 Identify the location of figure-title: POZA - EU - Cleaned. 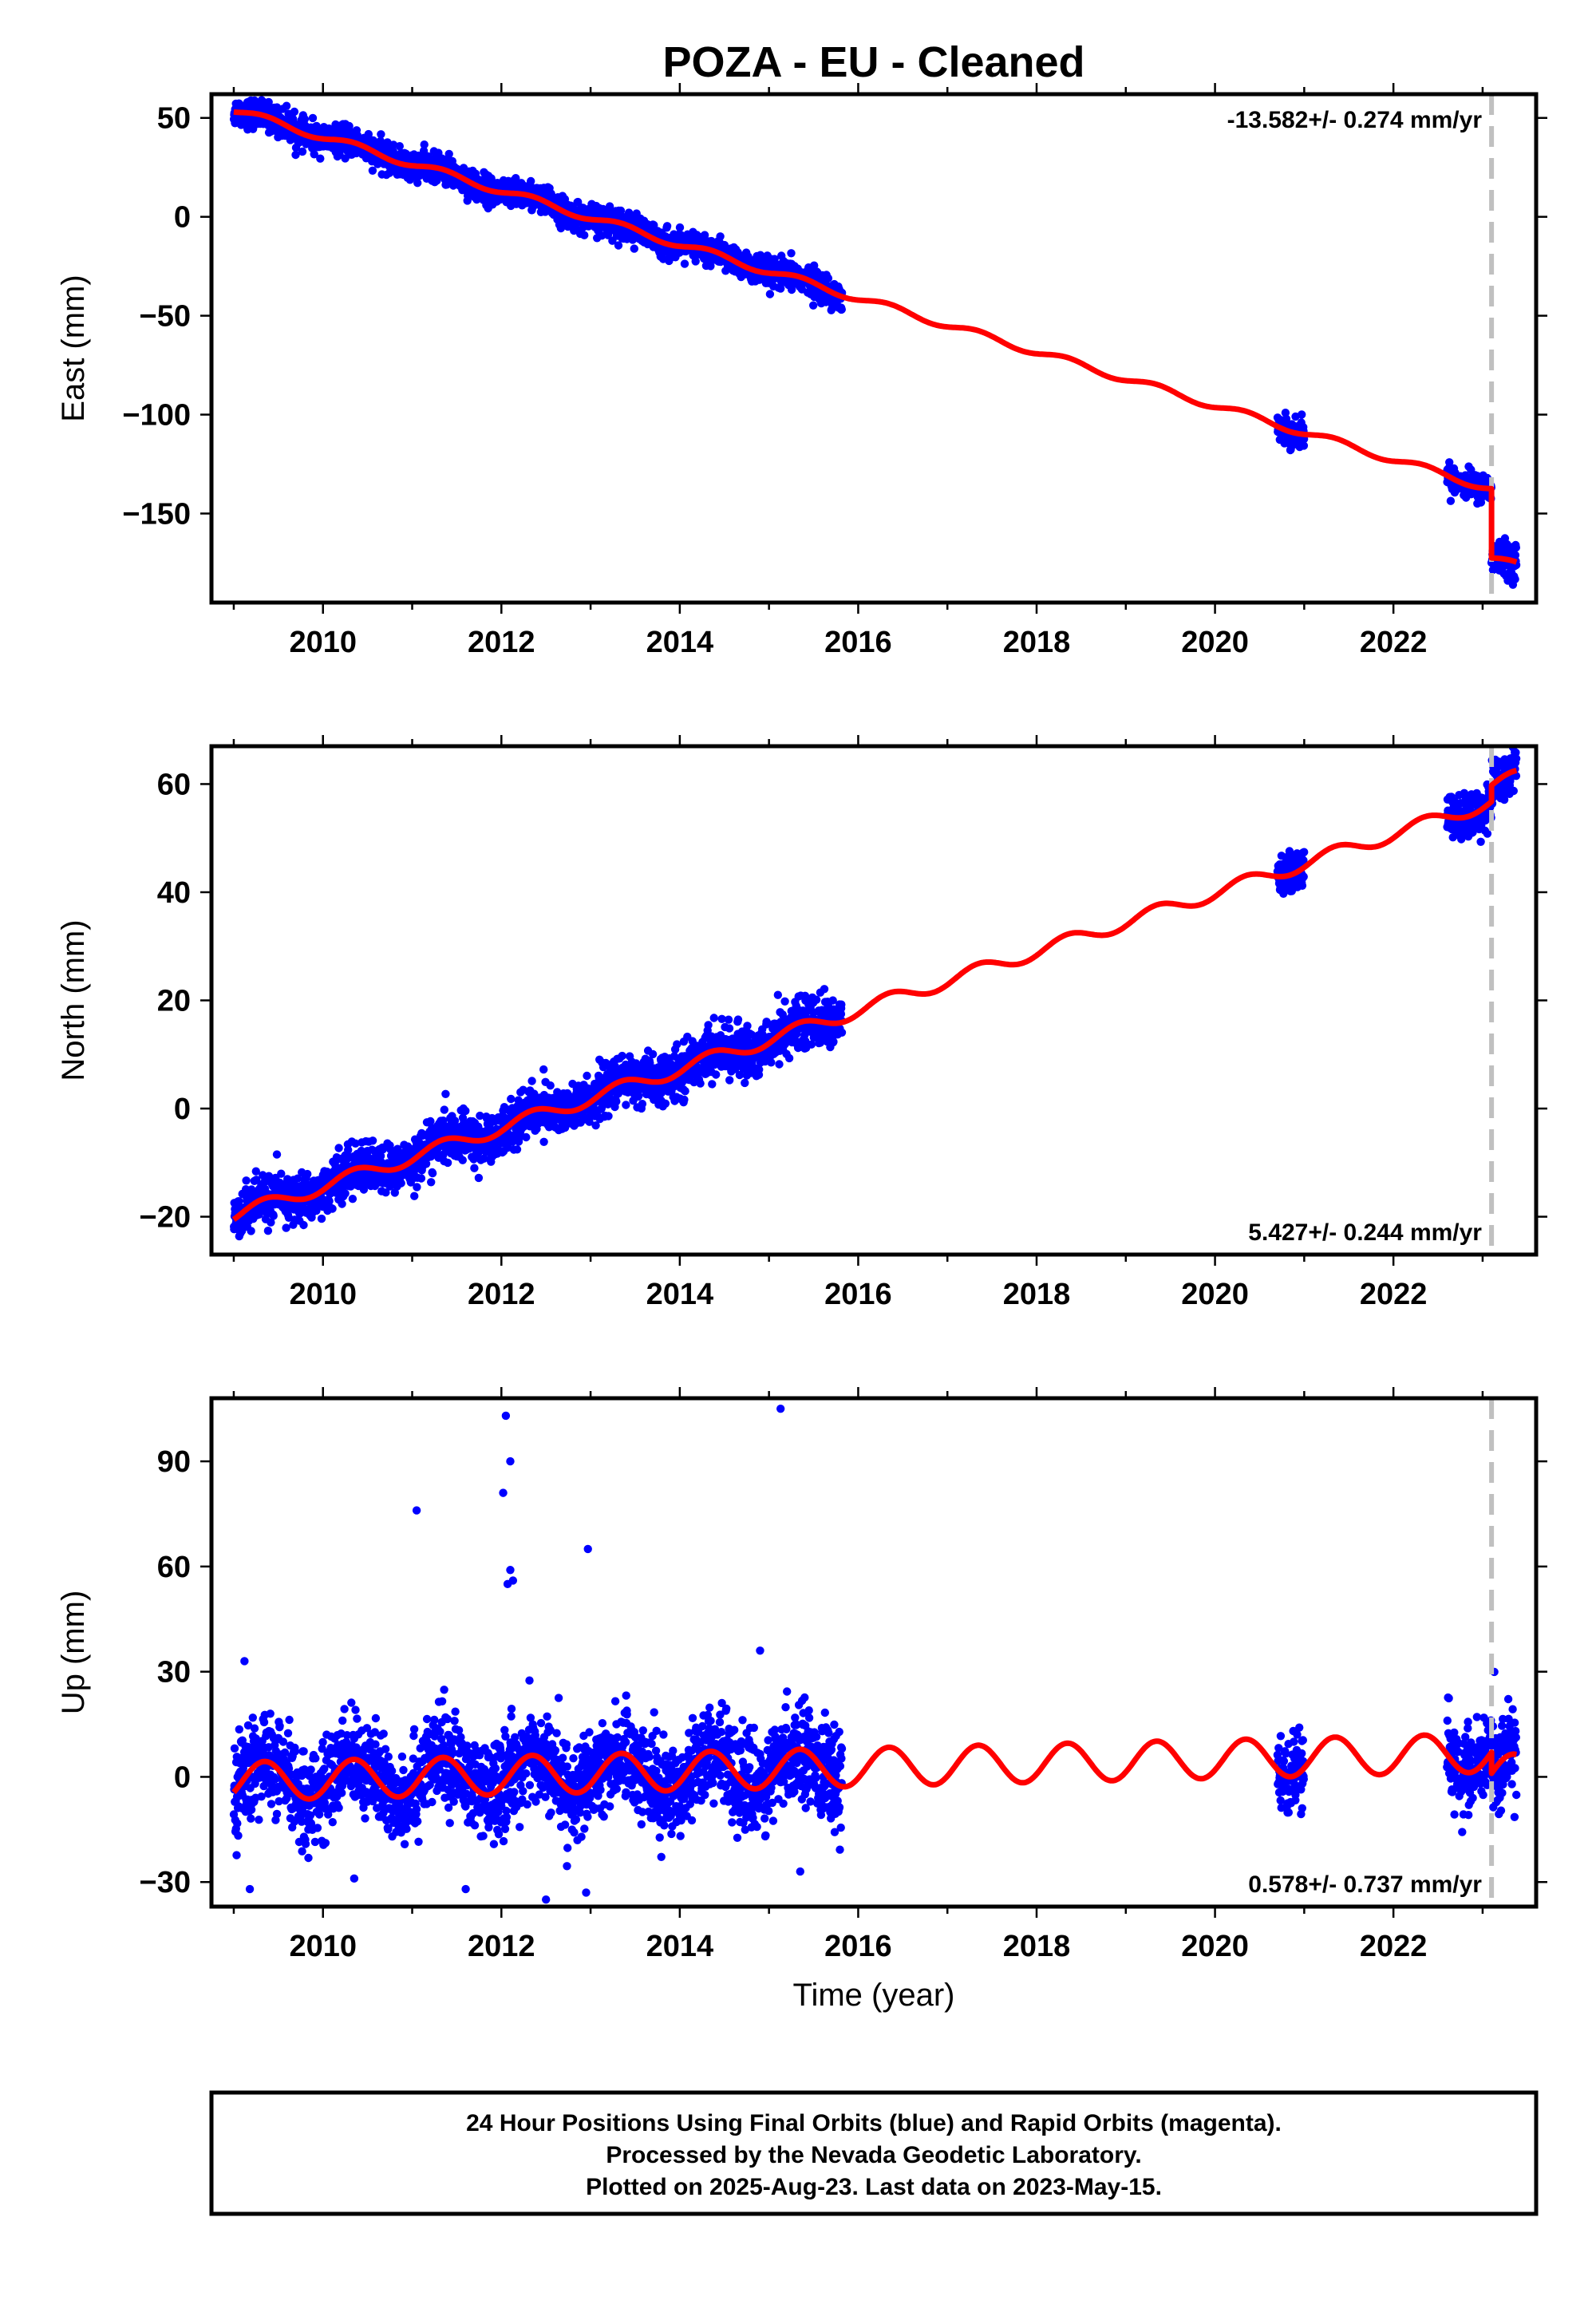
(873, 62).